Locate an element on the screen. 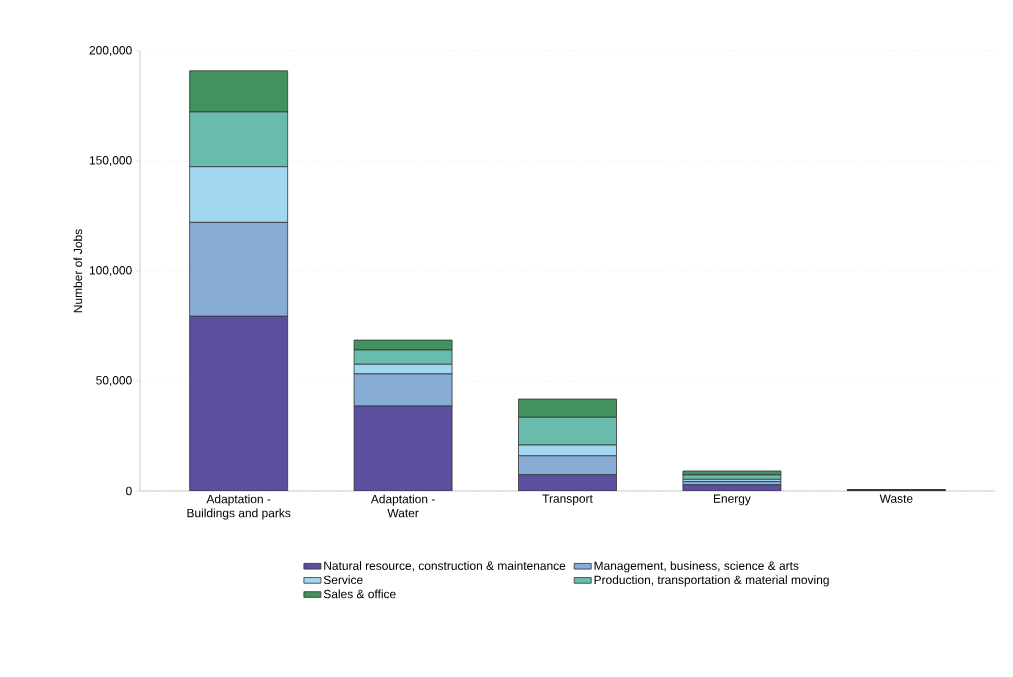 The image size is (1013, 677). y-tick-label: 0 is located at coordinates (129, 491).